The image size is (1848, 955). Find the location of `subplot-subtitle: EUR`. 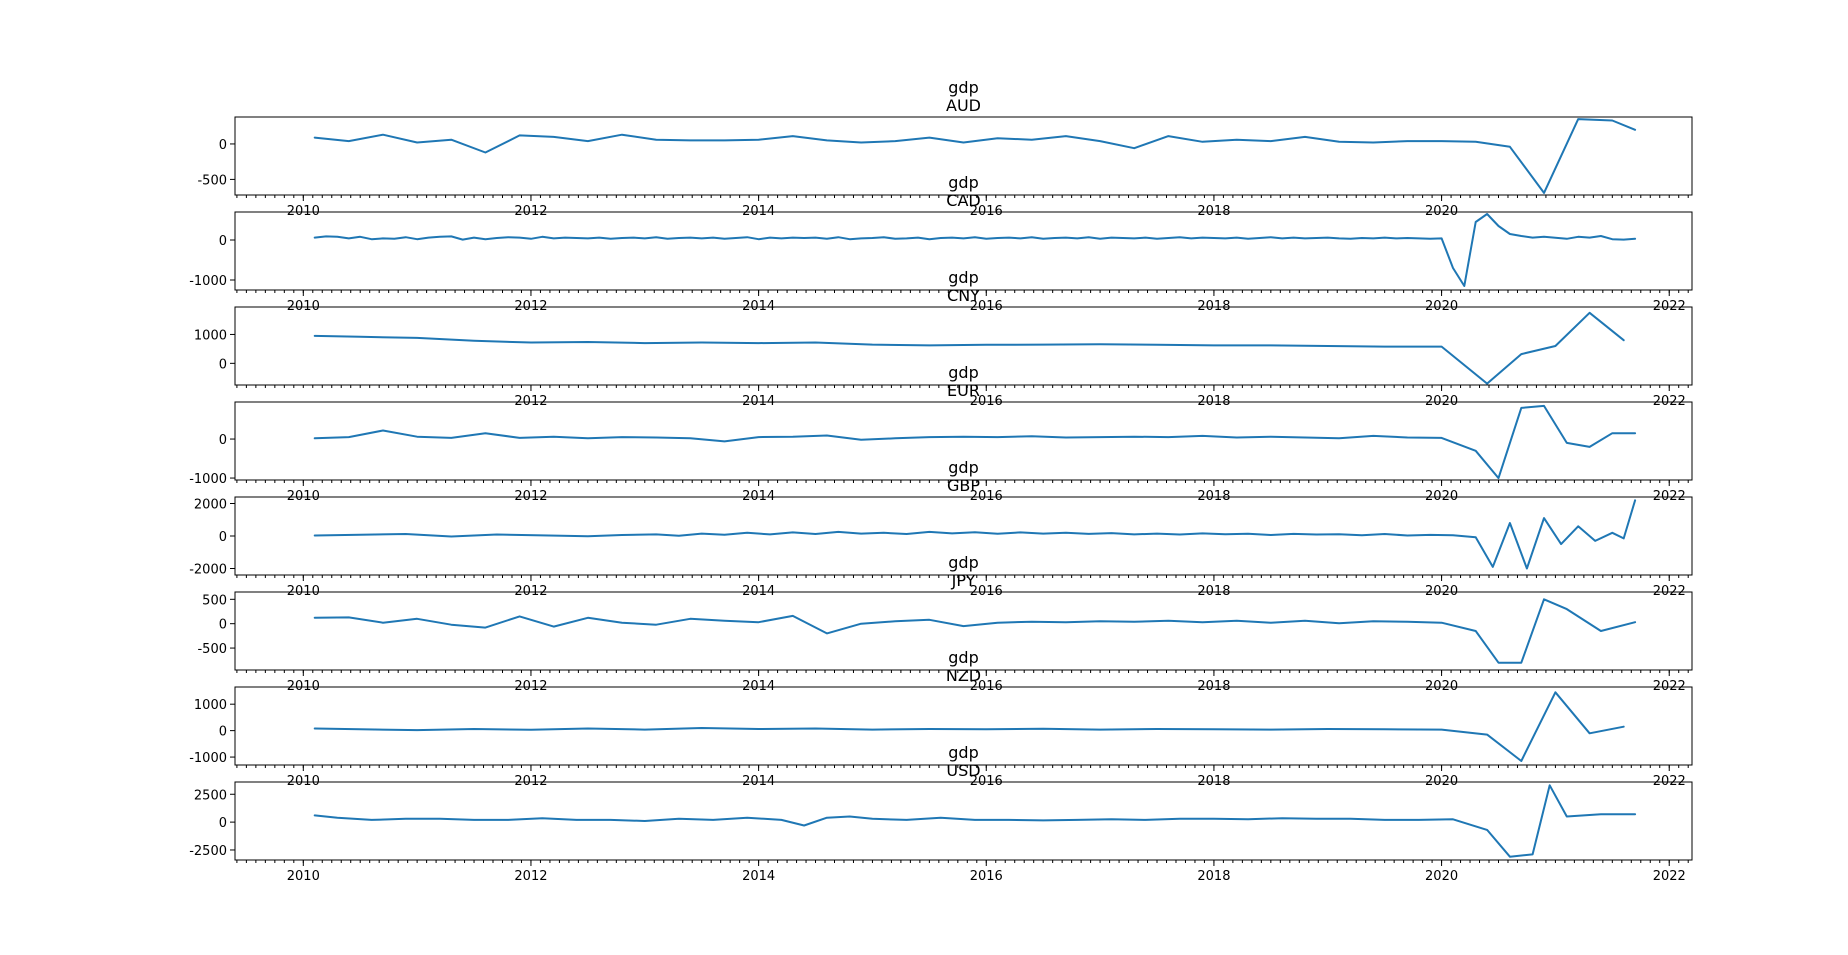

subplot-subtitle: EUR is located at coordinates (963, 390).